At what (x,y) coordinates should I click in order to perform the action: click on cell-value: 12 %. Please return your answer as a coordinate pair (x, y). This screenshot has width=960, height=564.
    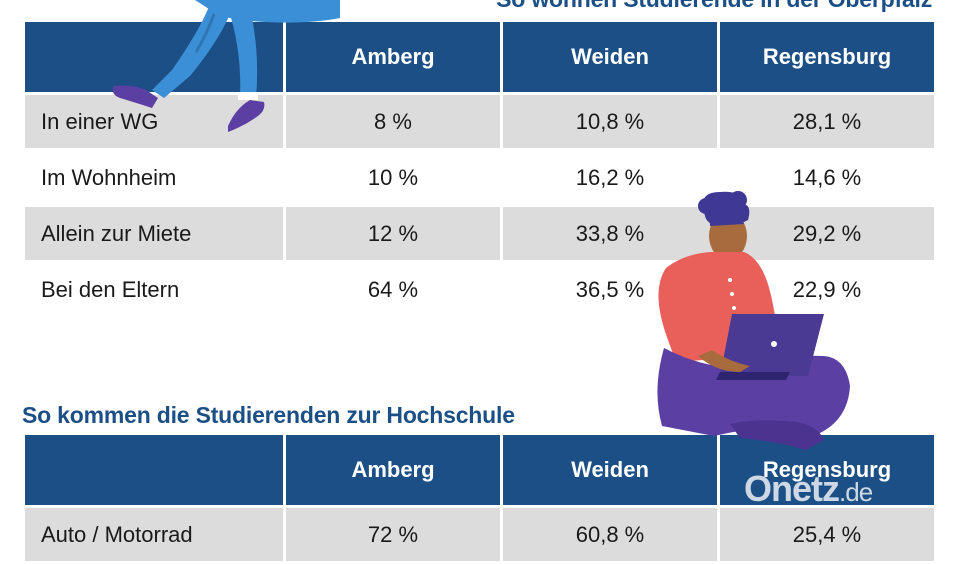
    Looking at the image, I should click on (393, 233).